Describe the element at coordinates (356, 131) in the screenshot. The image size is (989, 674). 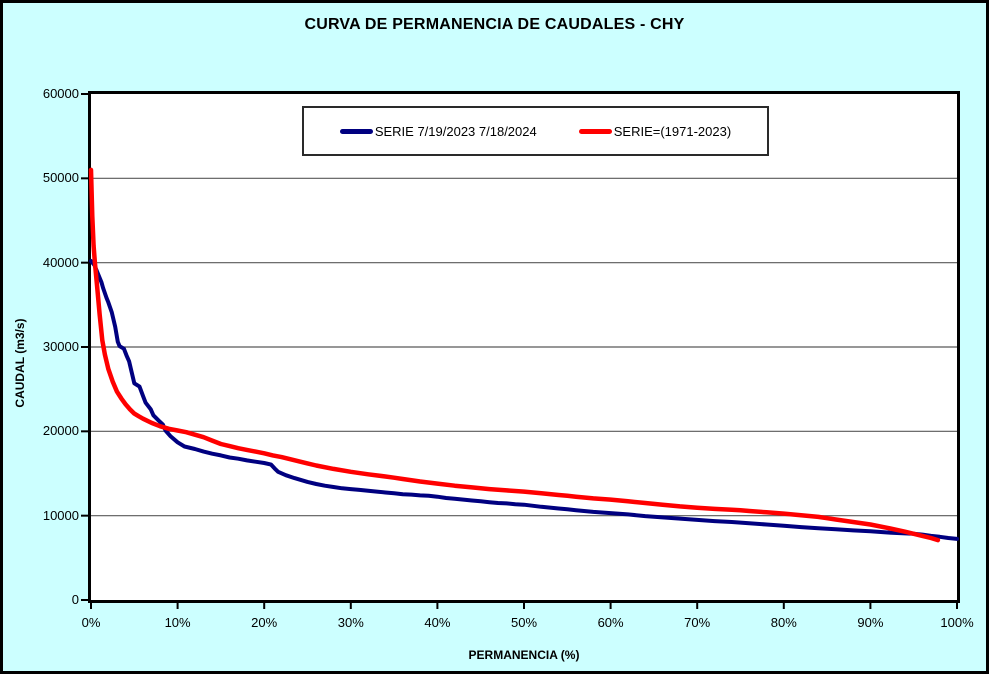
I see `legend-line-blue-icon` at that location.